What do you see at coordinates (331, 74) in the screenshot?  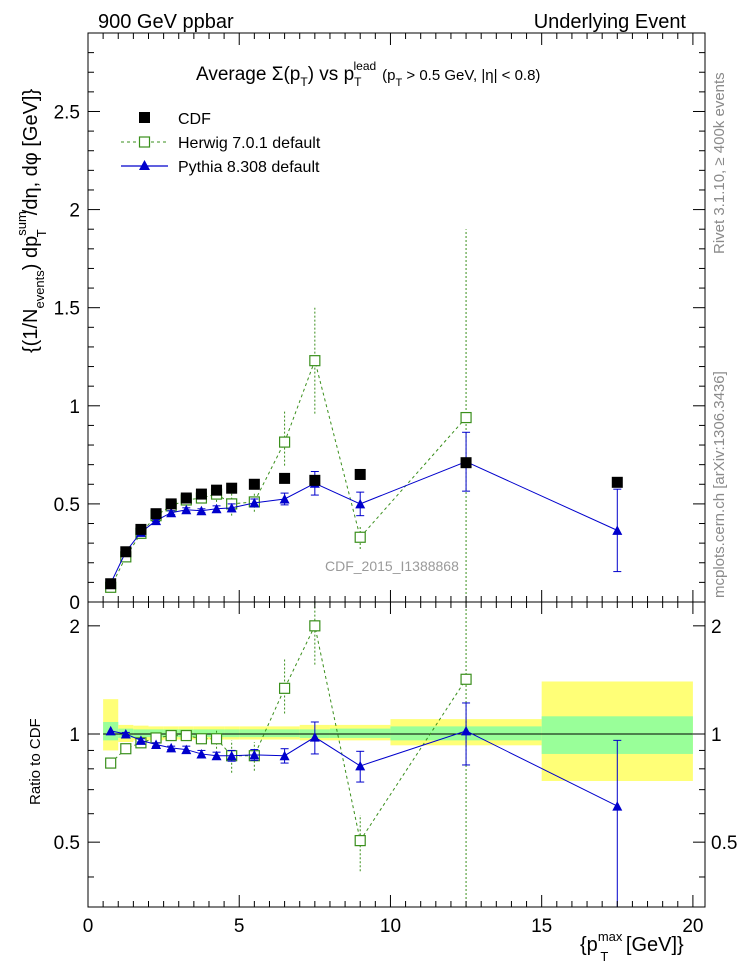 I see `title-vs-text: ) vs p` at bounding box center [331, 74].